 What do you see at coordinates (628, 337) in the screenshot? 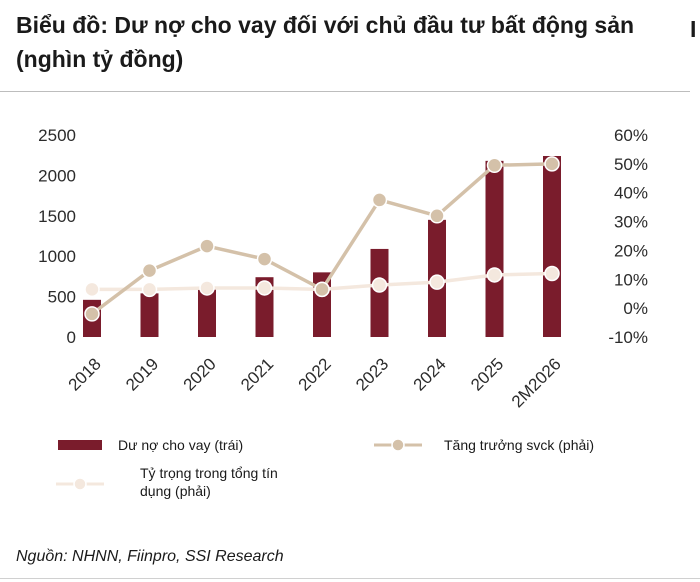
I see `right-axis-tick-label: -10%` at bounding box center [628, 337].